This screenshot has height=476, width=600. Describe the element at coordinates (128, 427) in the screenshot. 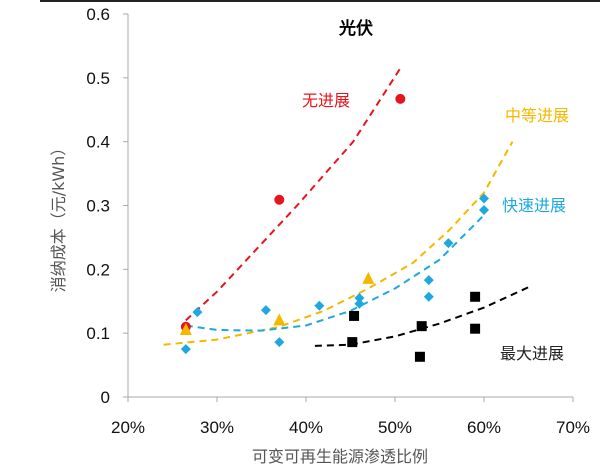

I see `x-tick-label: 20%` at that location.